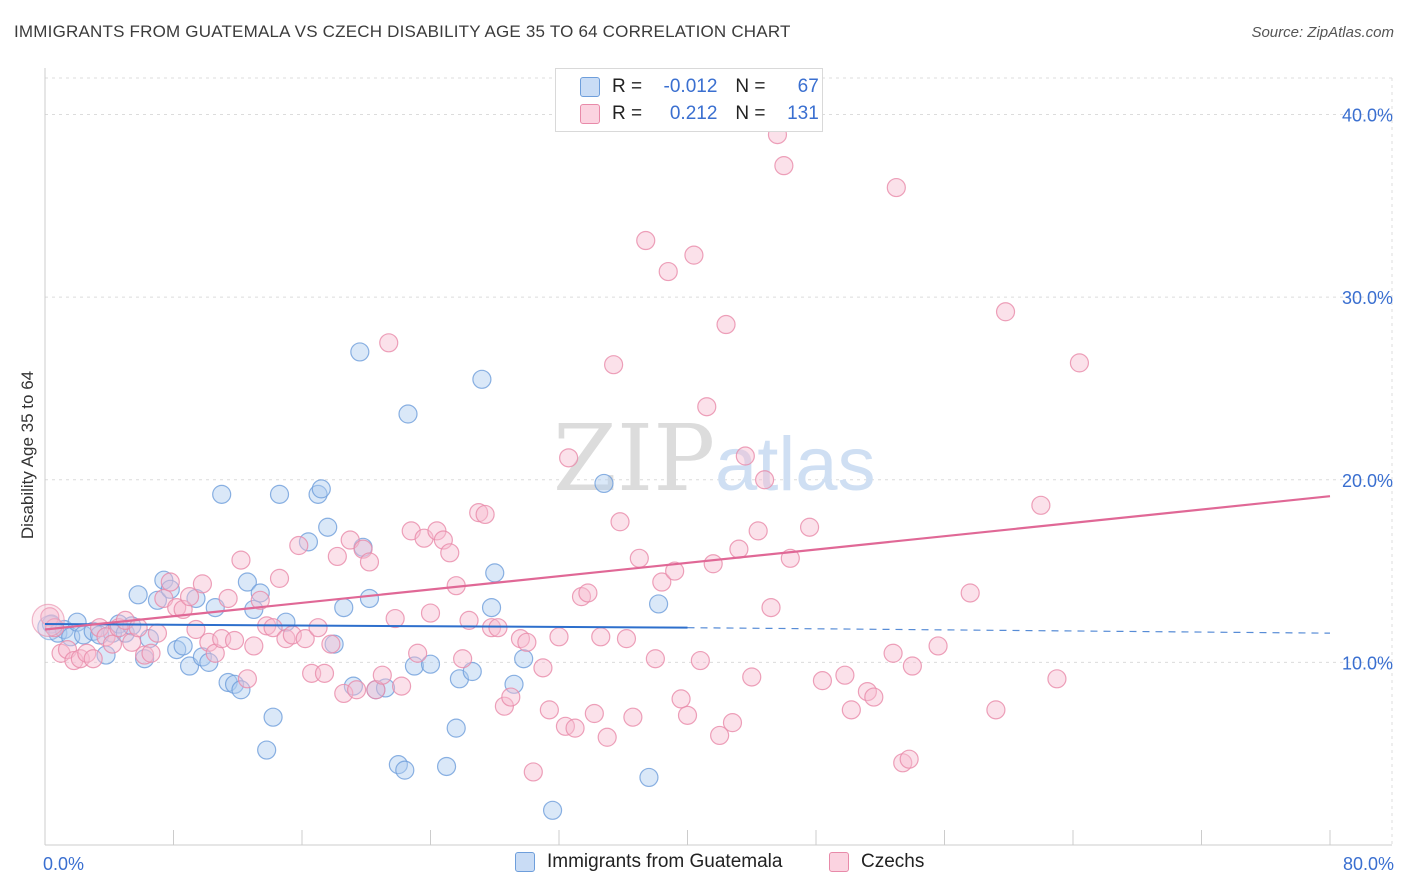 This screenshot has height=892, width=1406. I want to click on chart-source: Source: ZipAtlas.com, so click(1322, 32).